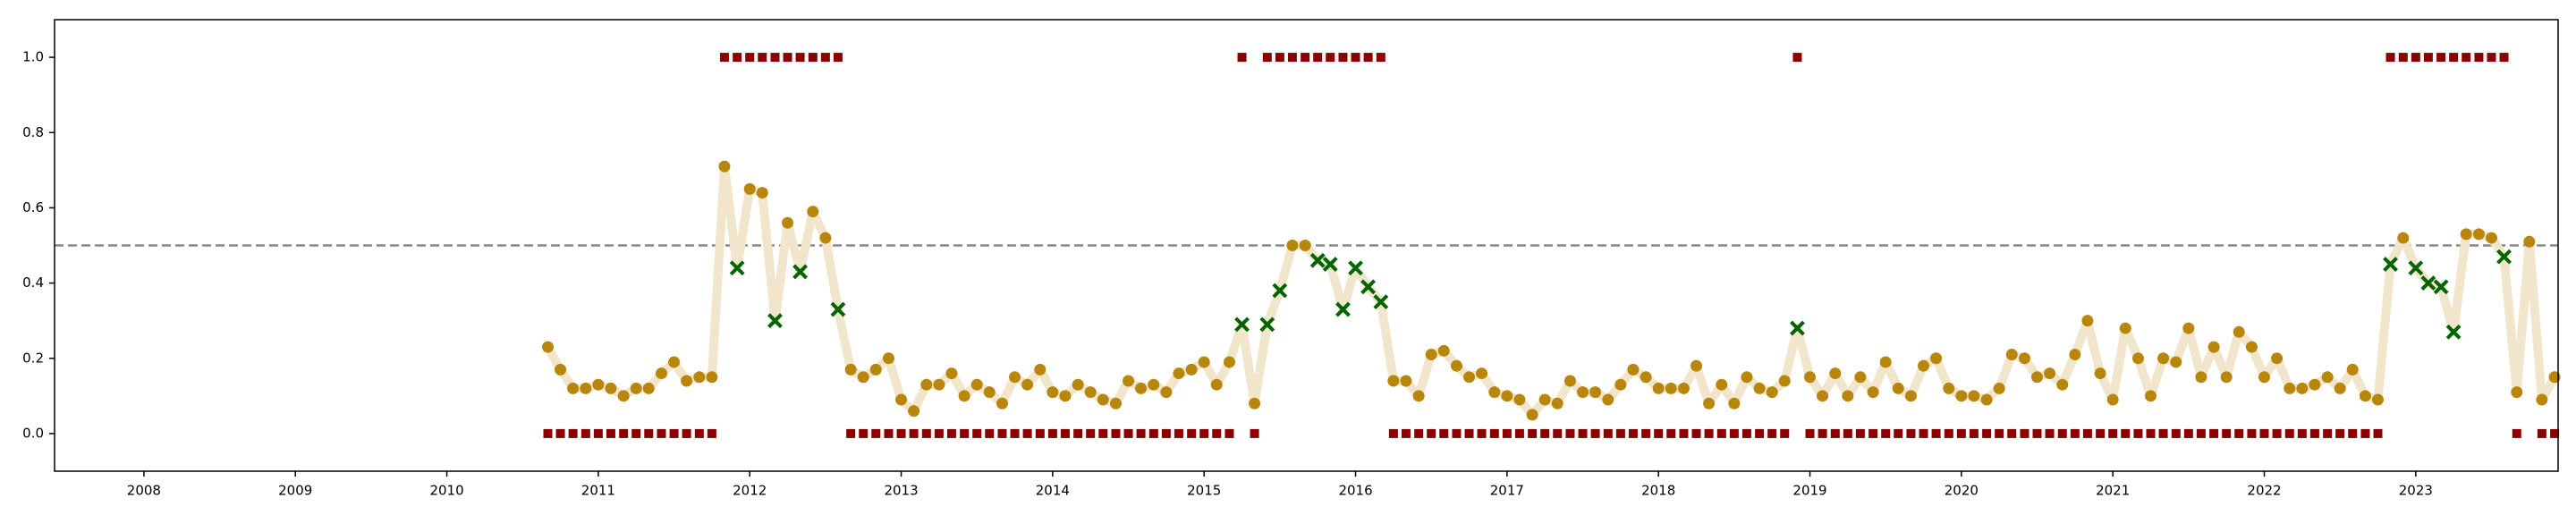  I want to click on x-tick-label: 2022, so click(2264, 491).